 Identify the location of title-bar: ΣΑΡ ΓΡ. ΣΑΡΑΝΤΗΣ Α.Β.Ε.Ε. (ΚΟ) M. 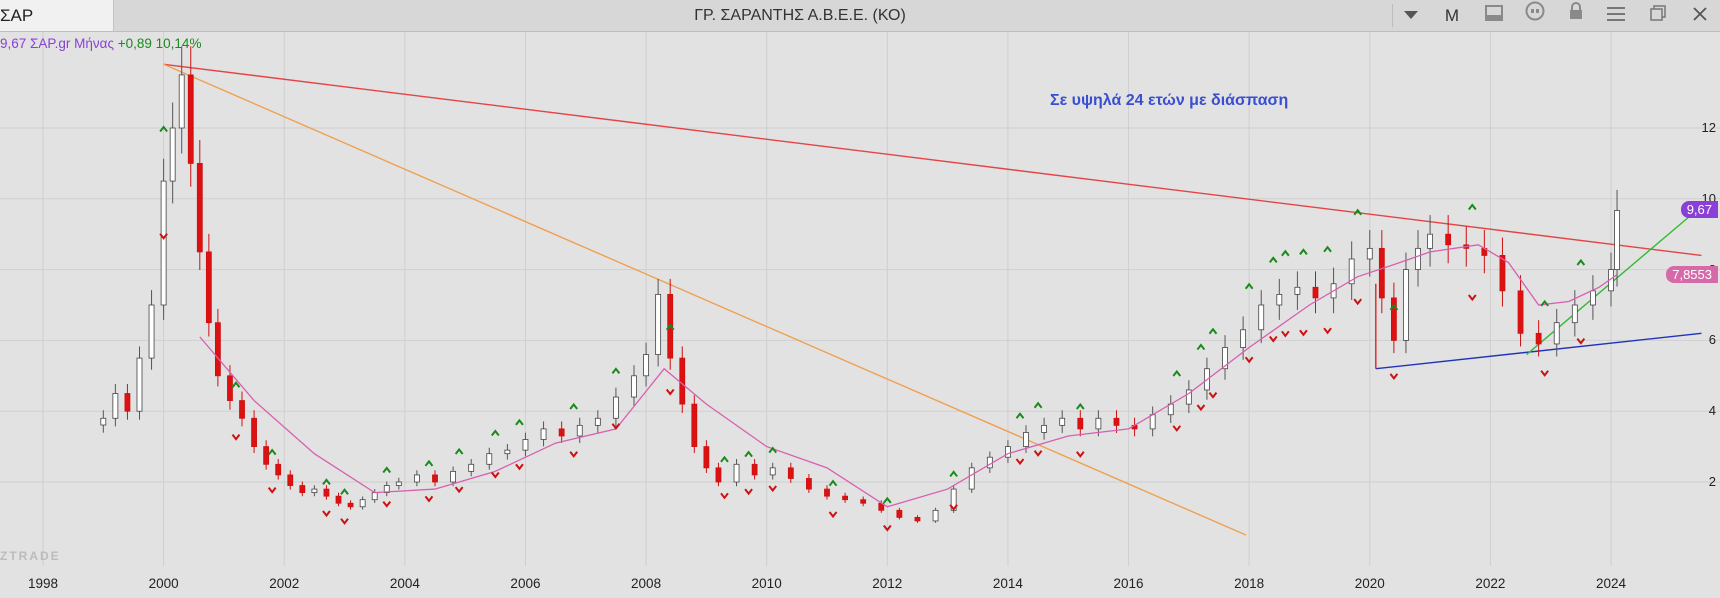
(860, 16).